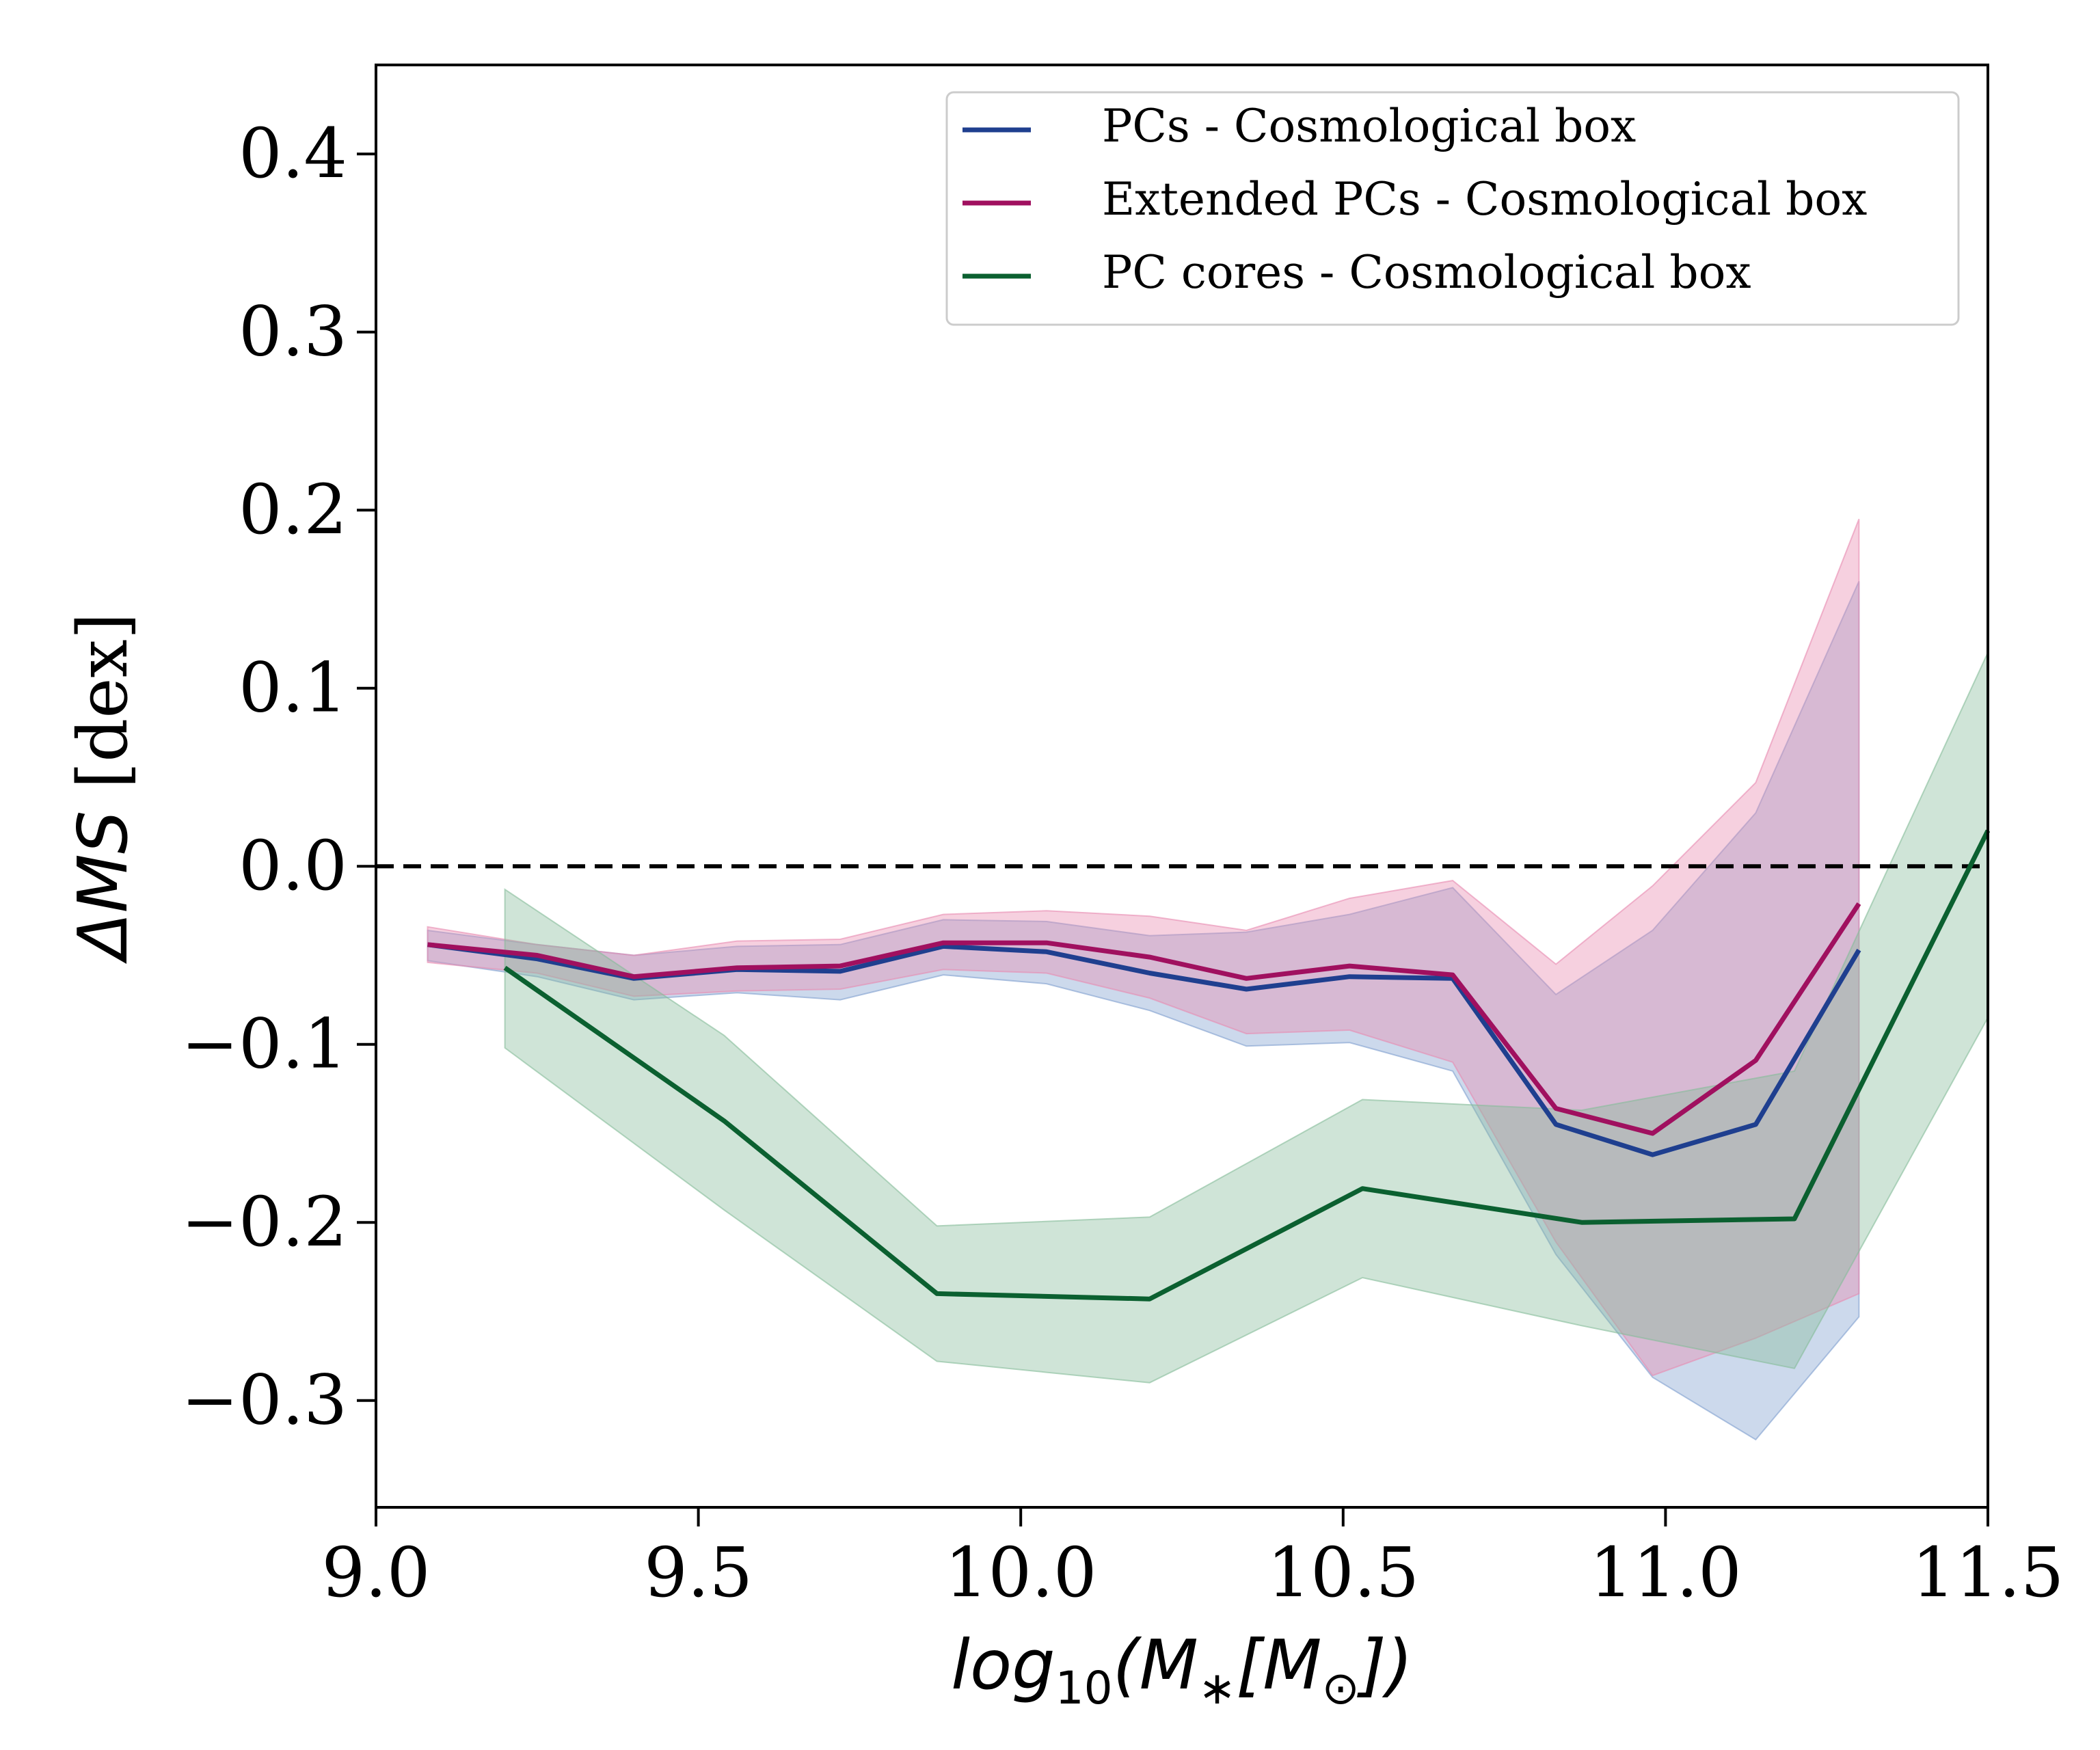  I want to click on x-axis-label-rest2: [M, so click(1278, 1665).